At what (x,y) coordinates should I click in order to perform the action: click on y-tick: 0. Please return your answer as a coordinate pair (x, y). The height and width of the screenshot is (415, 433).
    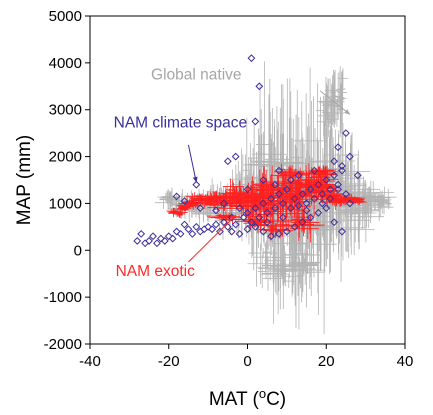
    Looking at the image, I should click on (82, 250).